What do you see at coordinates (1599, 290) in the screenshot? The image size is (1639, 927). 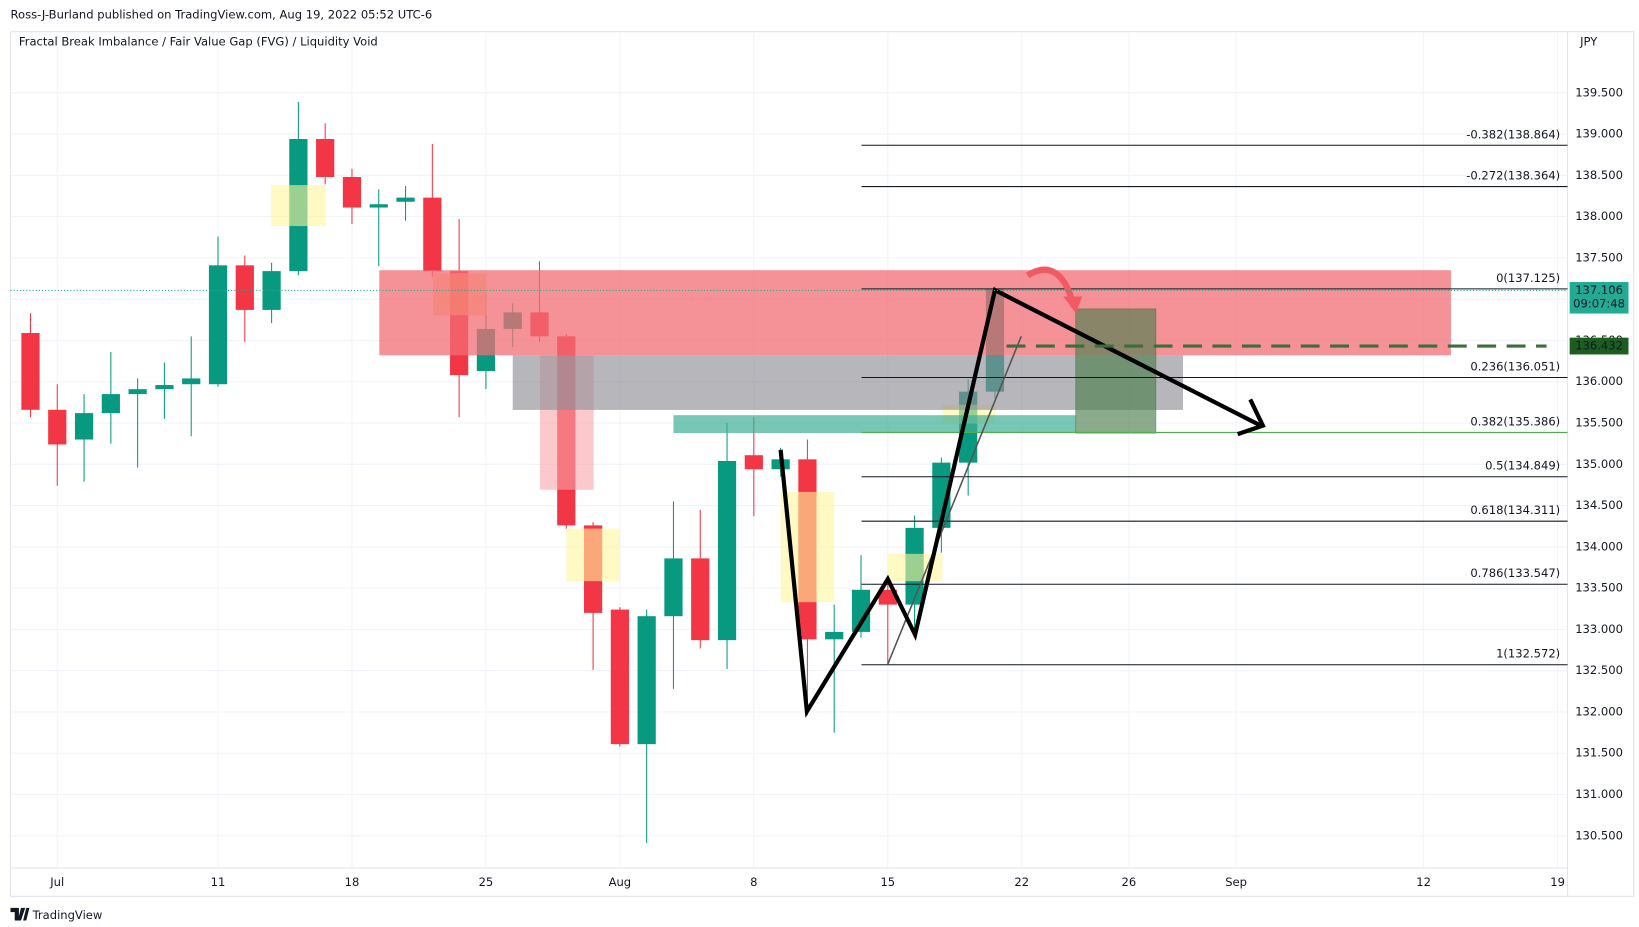 I see `last-price-label: 137.106` at bounding box center [1599, 290].